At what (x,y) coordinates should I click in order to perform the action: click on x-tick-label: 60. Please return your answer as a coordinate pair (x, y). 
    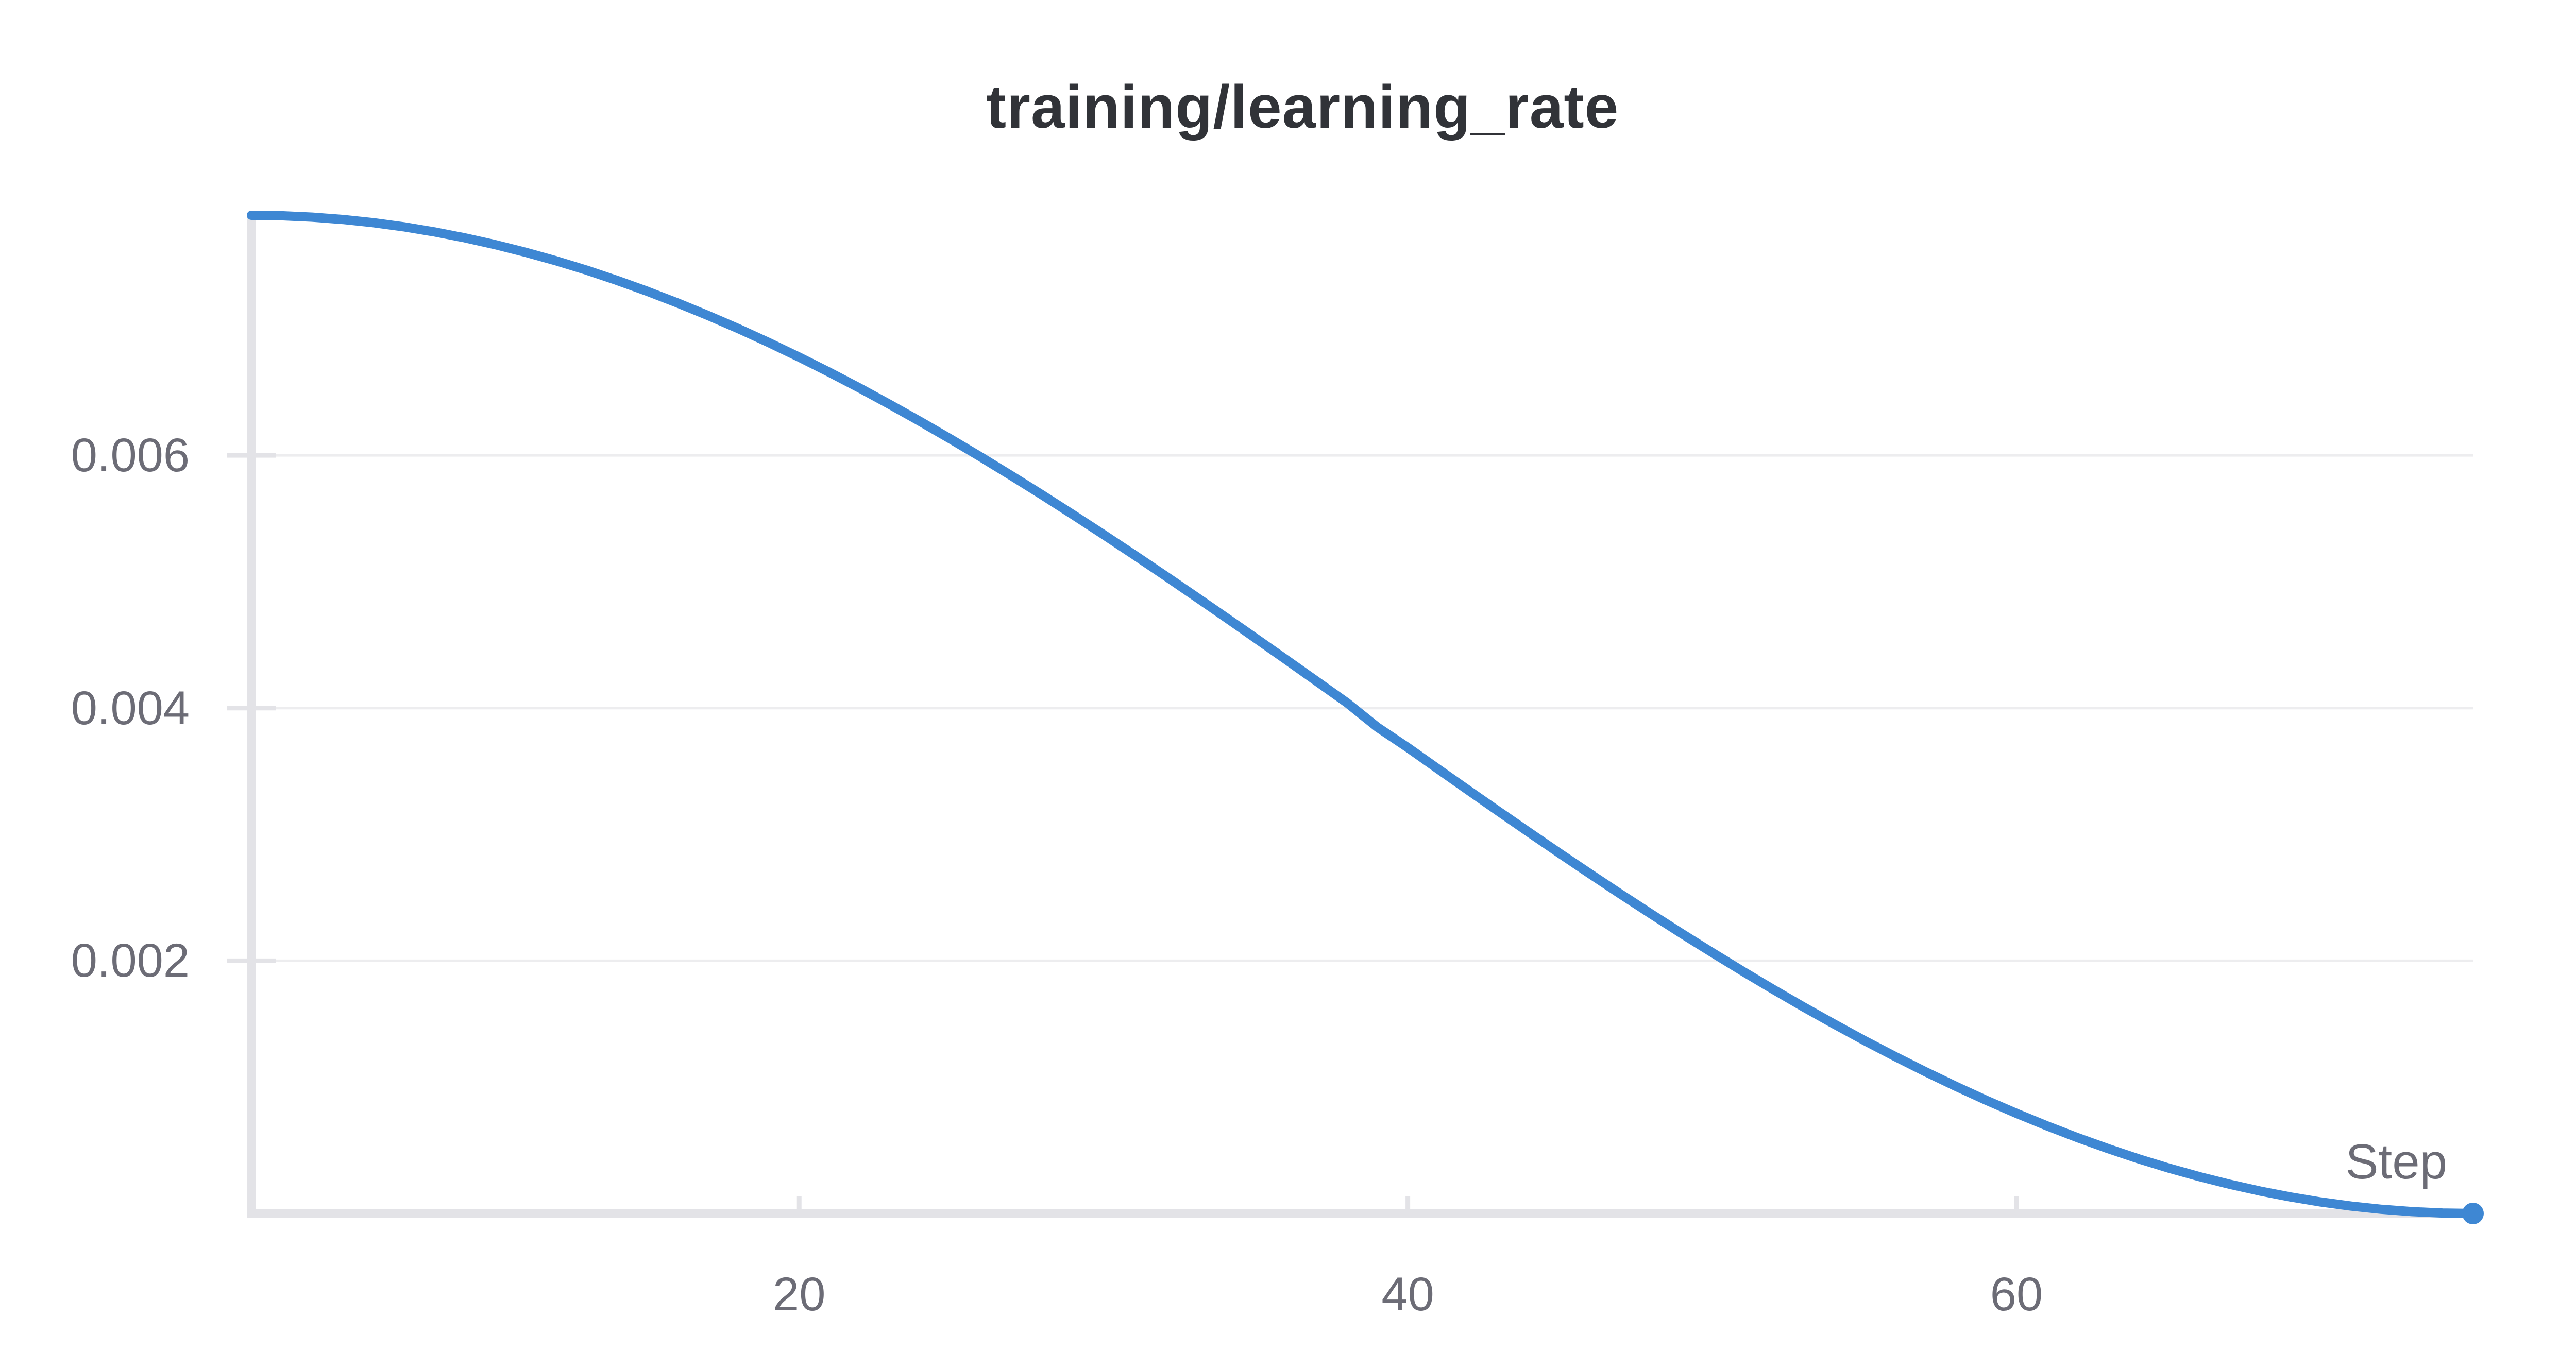
    Looking at the image, I should click on (2016, 1294).